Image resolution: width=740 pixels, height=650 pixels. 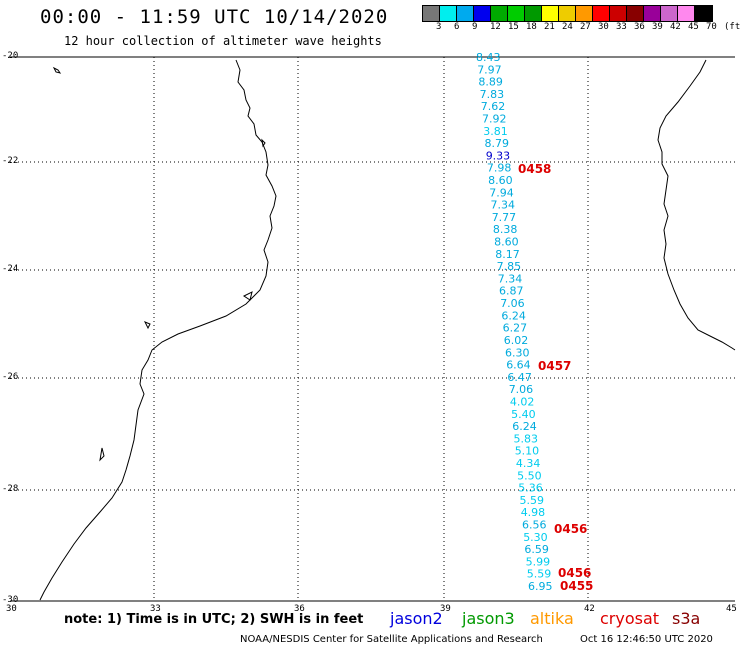 What do you see at coordinates (501, 192) in the screenshot?
I see `wave-height-label: 7.94` at bounding box center [501, 192].